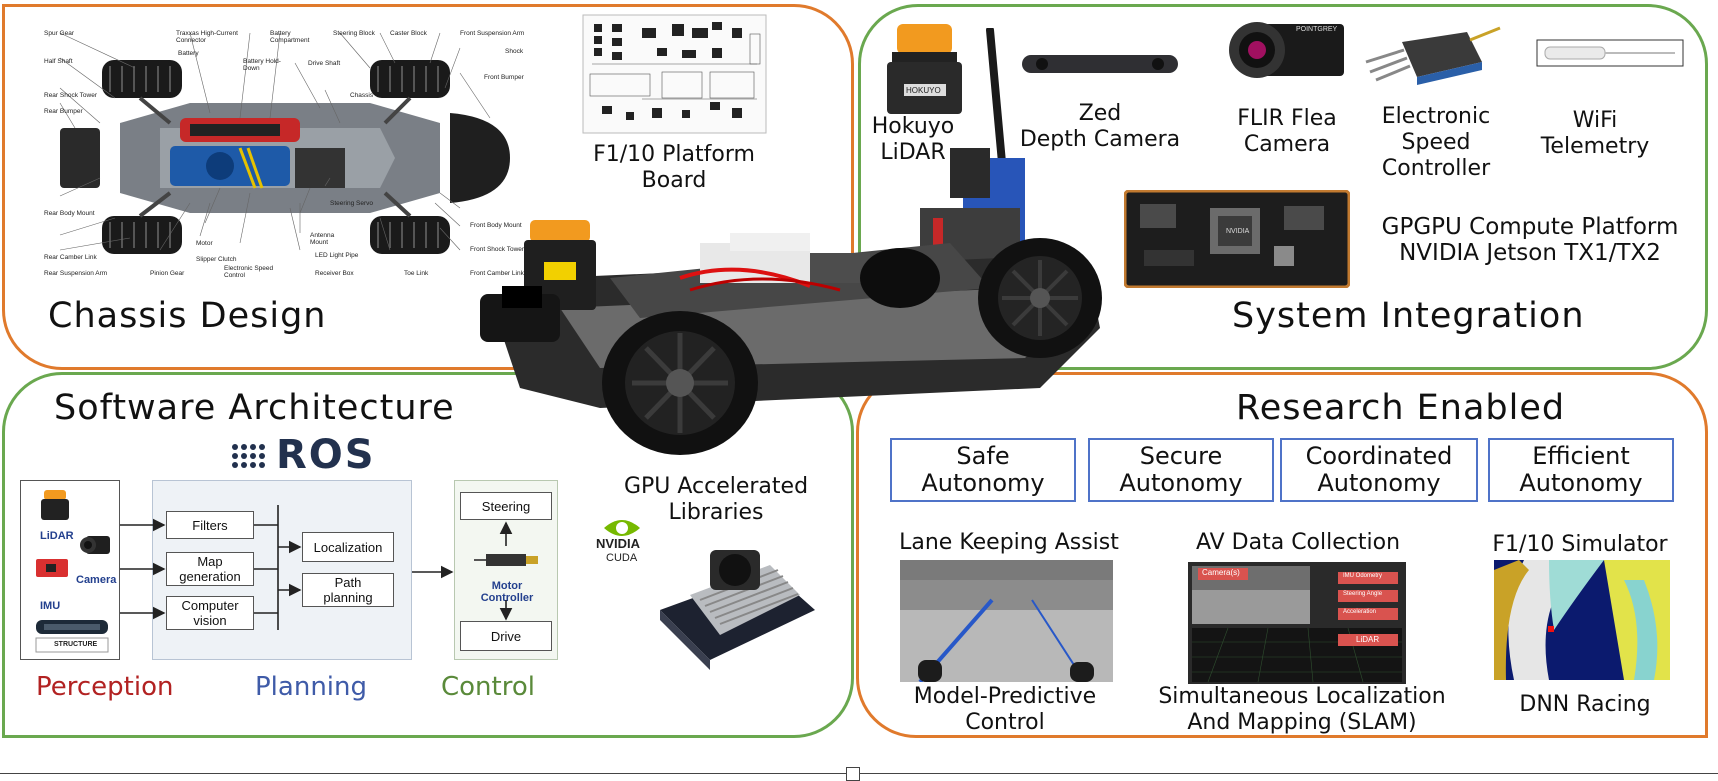  What do you see at coordinates (76, 273) in the screenshot?
I see `chassis-label: Rear Suspension Arm` at bounding box center [76, 273].